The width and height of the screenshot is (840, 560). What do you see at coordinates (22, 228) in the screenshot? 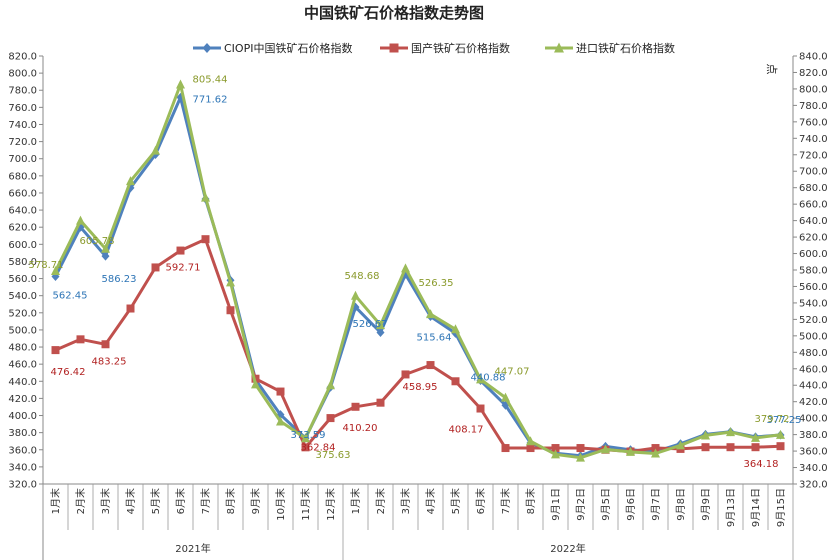
I see `y-tick-label: 620.0` at bounding box center [22, 228].